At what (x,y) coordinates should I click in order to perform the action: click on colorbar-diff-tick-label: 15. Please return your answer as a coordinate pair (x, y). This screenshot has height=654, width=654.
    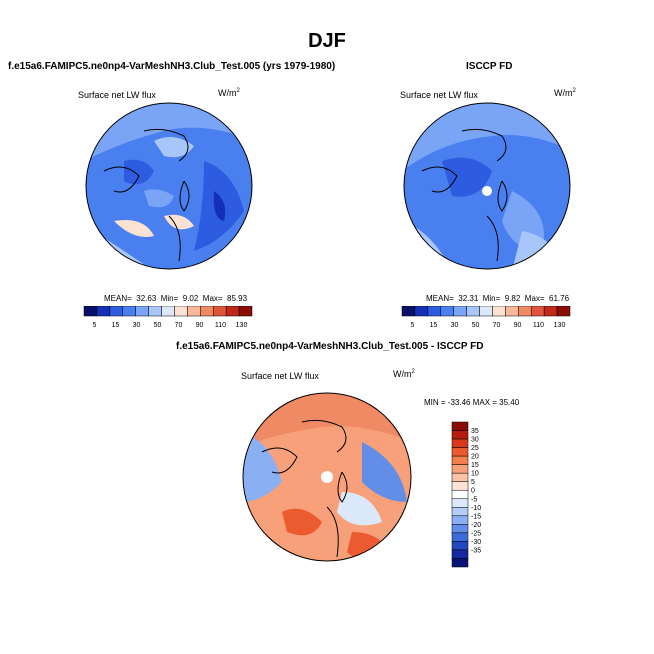
    Looking at the image, I should click on (475, 465).